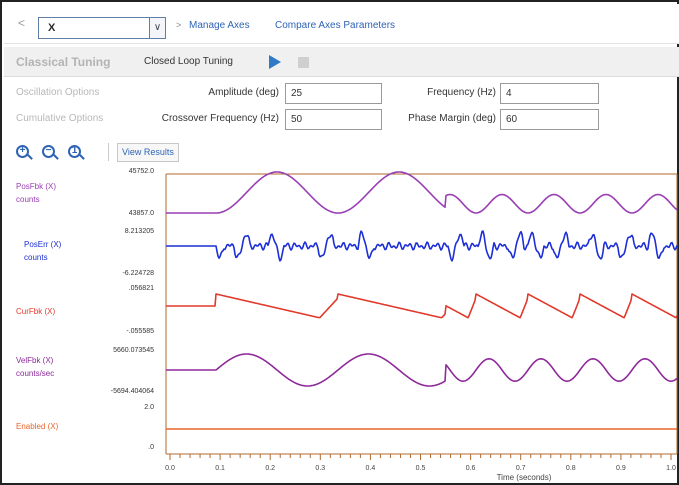  What do you see at coordinates (151, 447) in the screenshot?
I see `ytick-enabled-bottom: .0` at bounding box center [151, 447].